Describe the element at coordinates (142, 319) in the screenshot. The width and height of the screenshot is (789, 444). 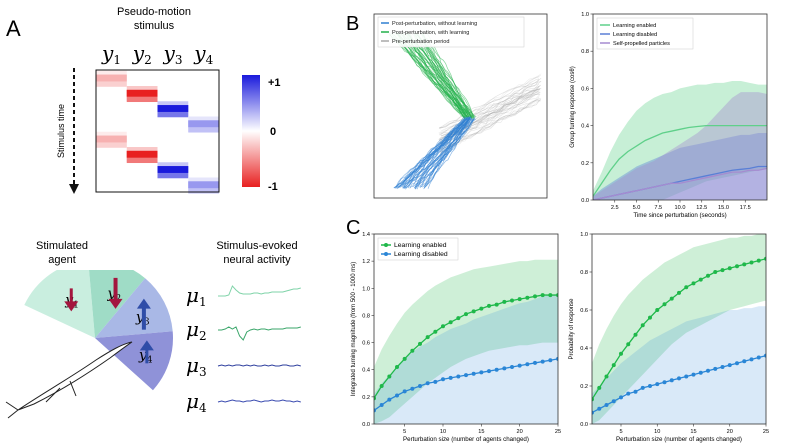
I see `agent-sector-label-y3: y3` at that location.